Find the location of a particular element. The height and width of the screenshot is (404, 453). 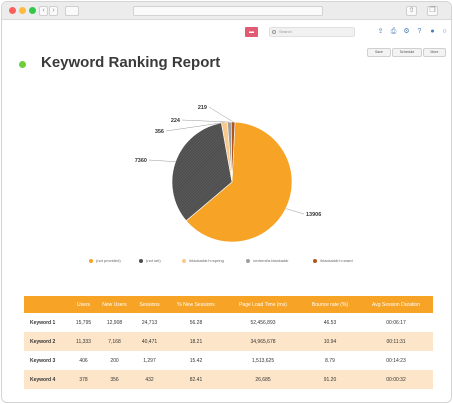

table-cell: 82.41 is located at coordinates (196, 379).